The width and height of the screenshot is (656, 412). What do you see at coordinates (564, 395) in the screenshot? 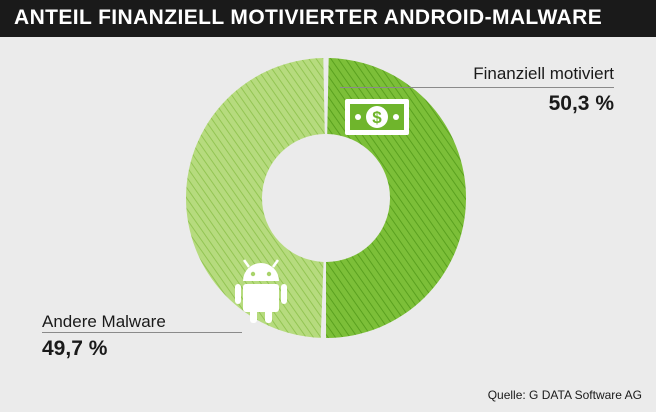
I see `source-note: Quelle: G DATA Software AG` at bounding box center [564, 395].